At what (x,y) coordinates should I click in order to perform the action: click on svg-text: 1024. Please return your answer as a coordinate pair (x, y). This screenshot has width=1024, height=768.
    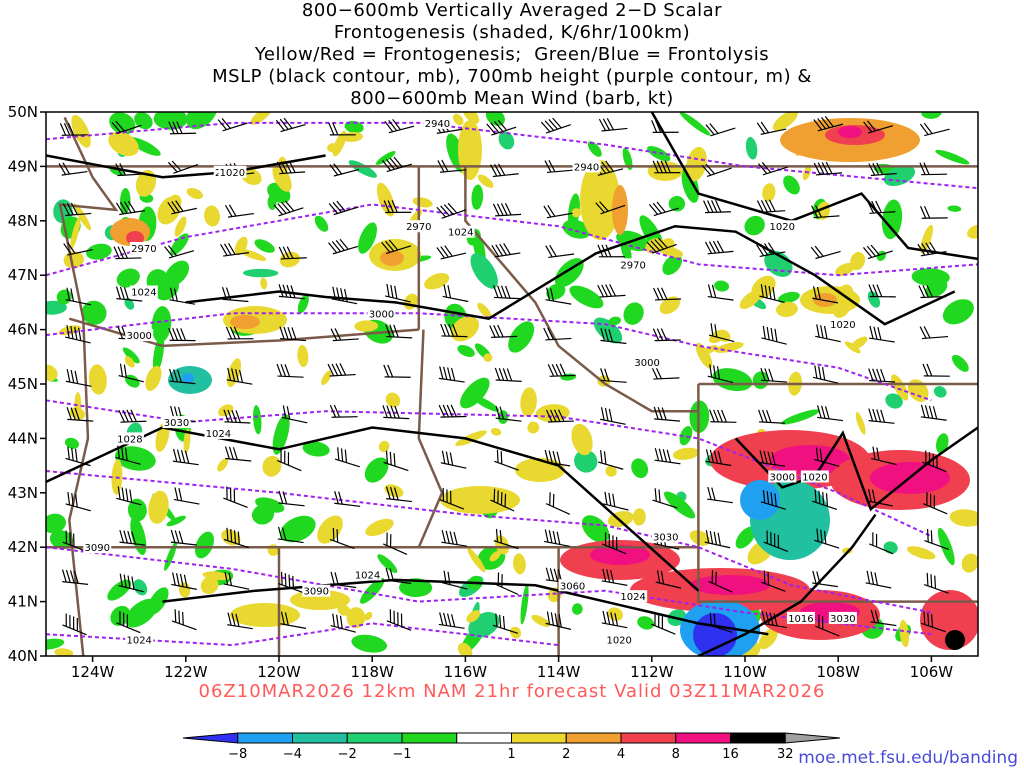
    Looking at the image, I should click on (367, 575).